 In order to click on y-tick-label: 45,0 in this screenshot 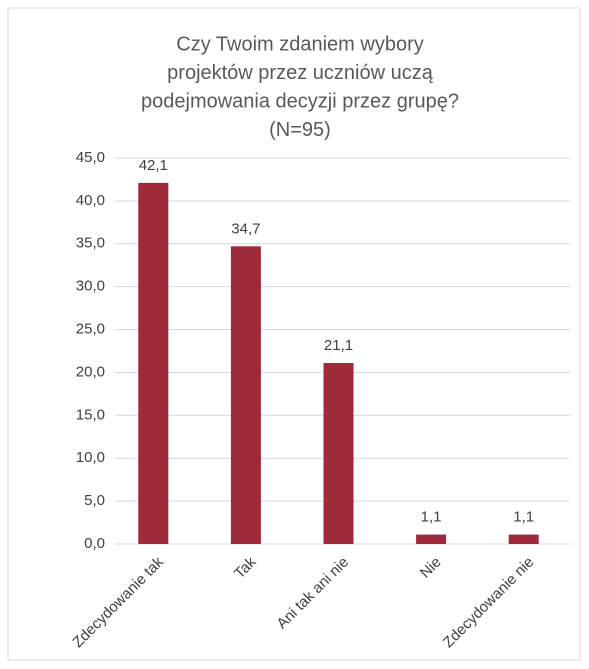, I will do `click(90, 157)`.